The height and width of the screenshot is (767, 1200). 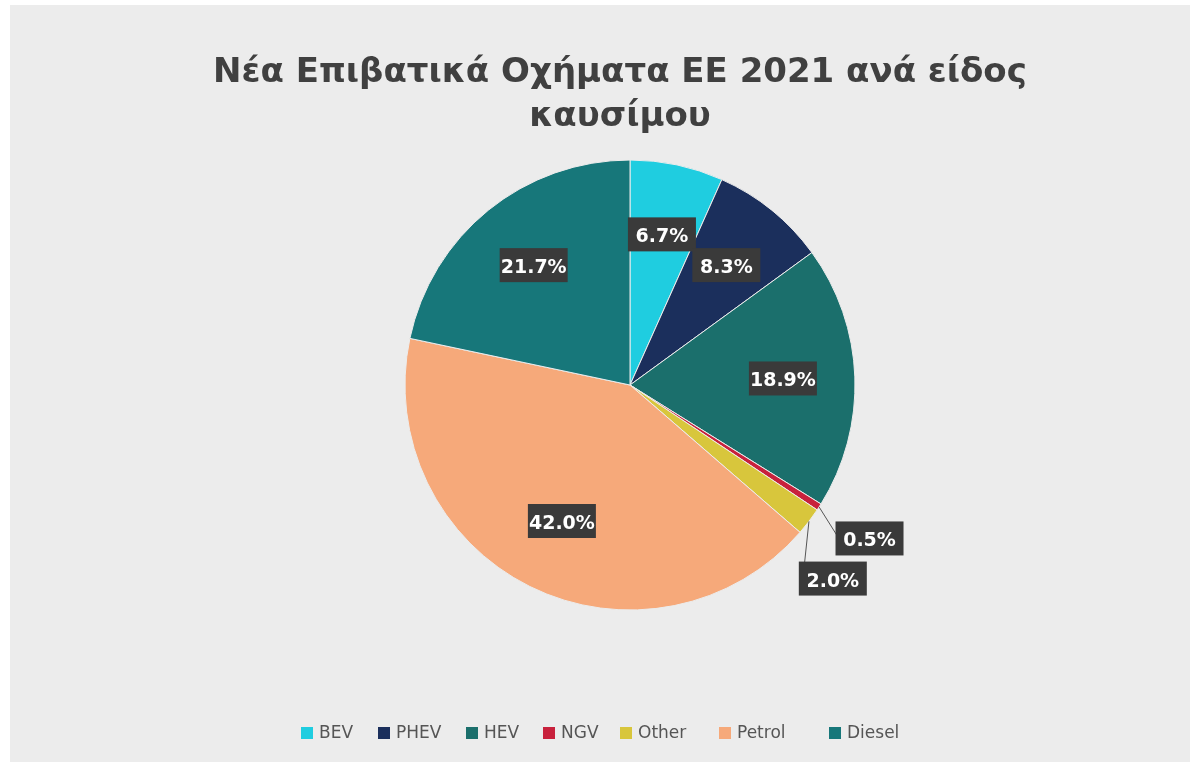 I want to click on legend-label: BEV, so click(x=336, y=732).